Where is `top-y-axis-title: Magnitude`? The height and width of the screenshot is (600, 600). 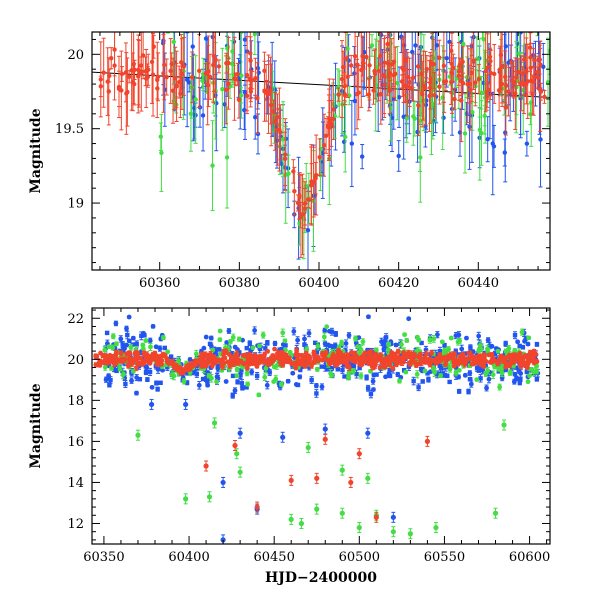 top-y-axis-title: Magnitude is located at coordinates (36, 150).